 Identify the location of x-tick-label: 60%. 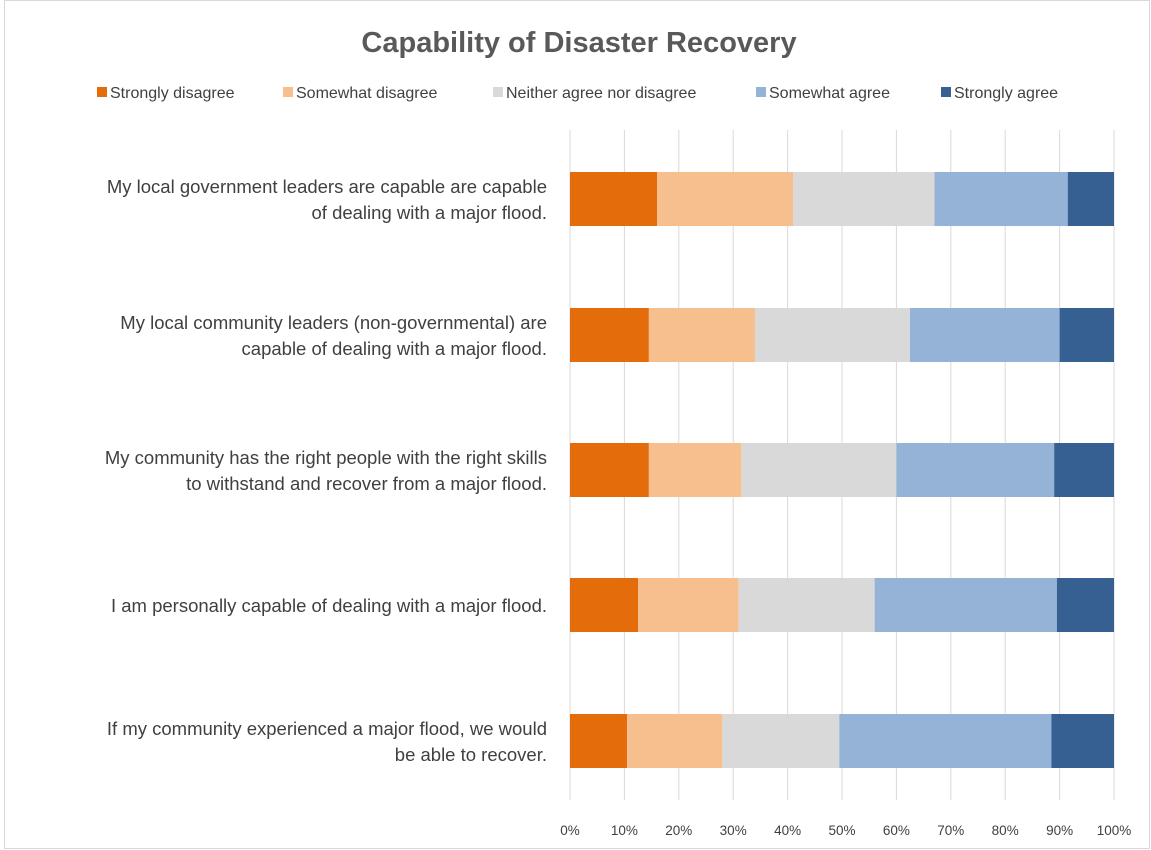
(896, 830).